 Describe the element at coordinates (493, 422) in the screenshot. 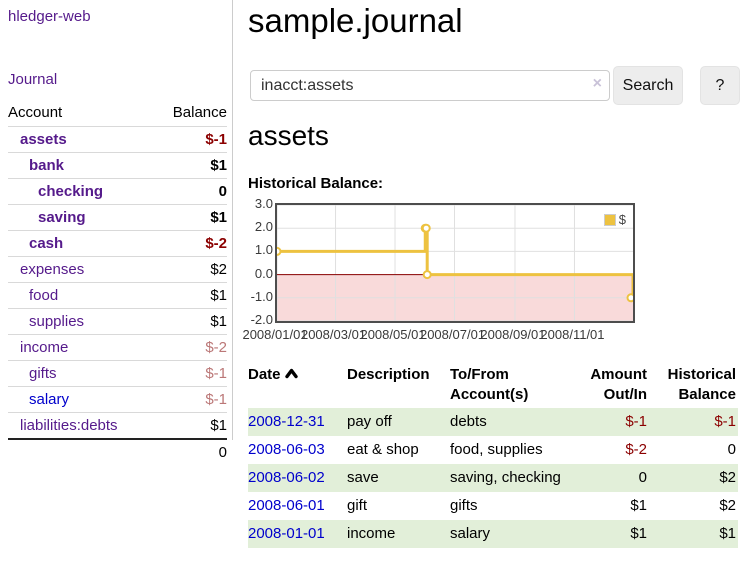

I see `register-row: 2008-12-31 pay off debts $-1 $-1` at that location.